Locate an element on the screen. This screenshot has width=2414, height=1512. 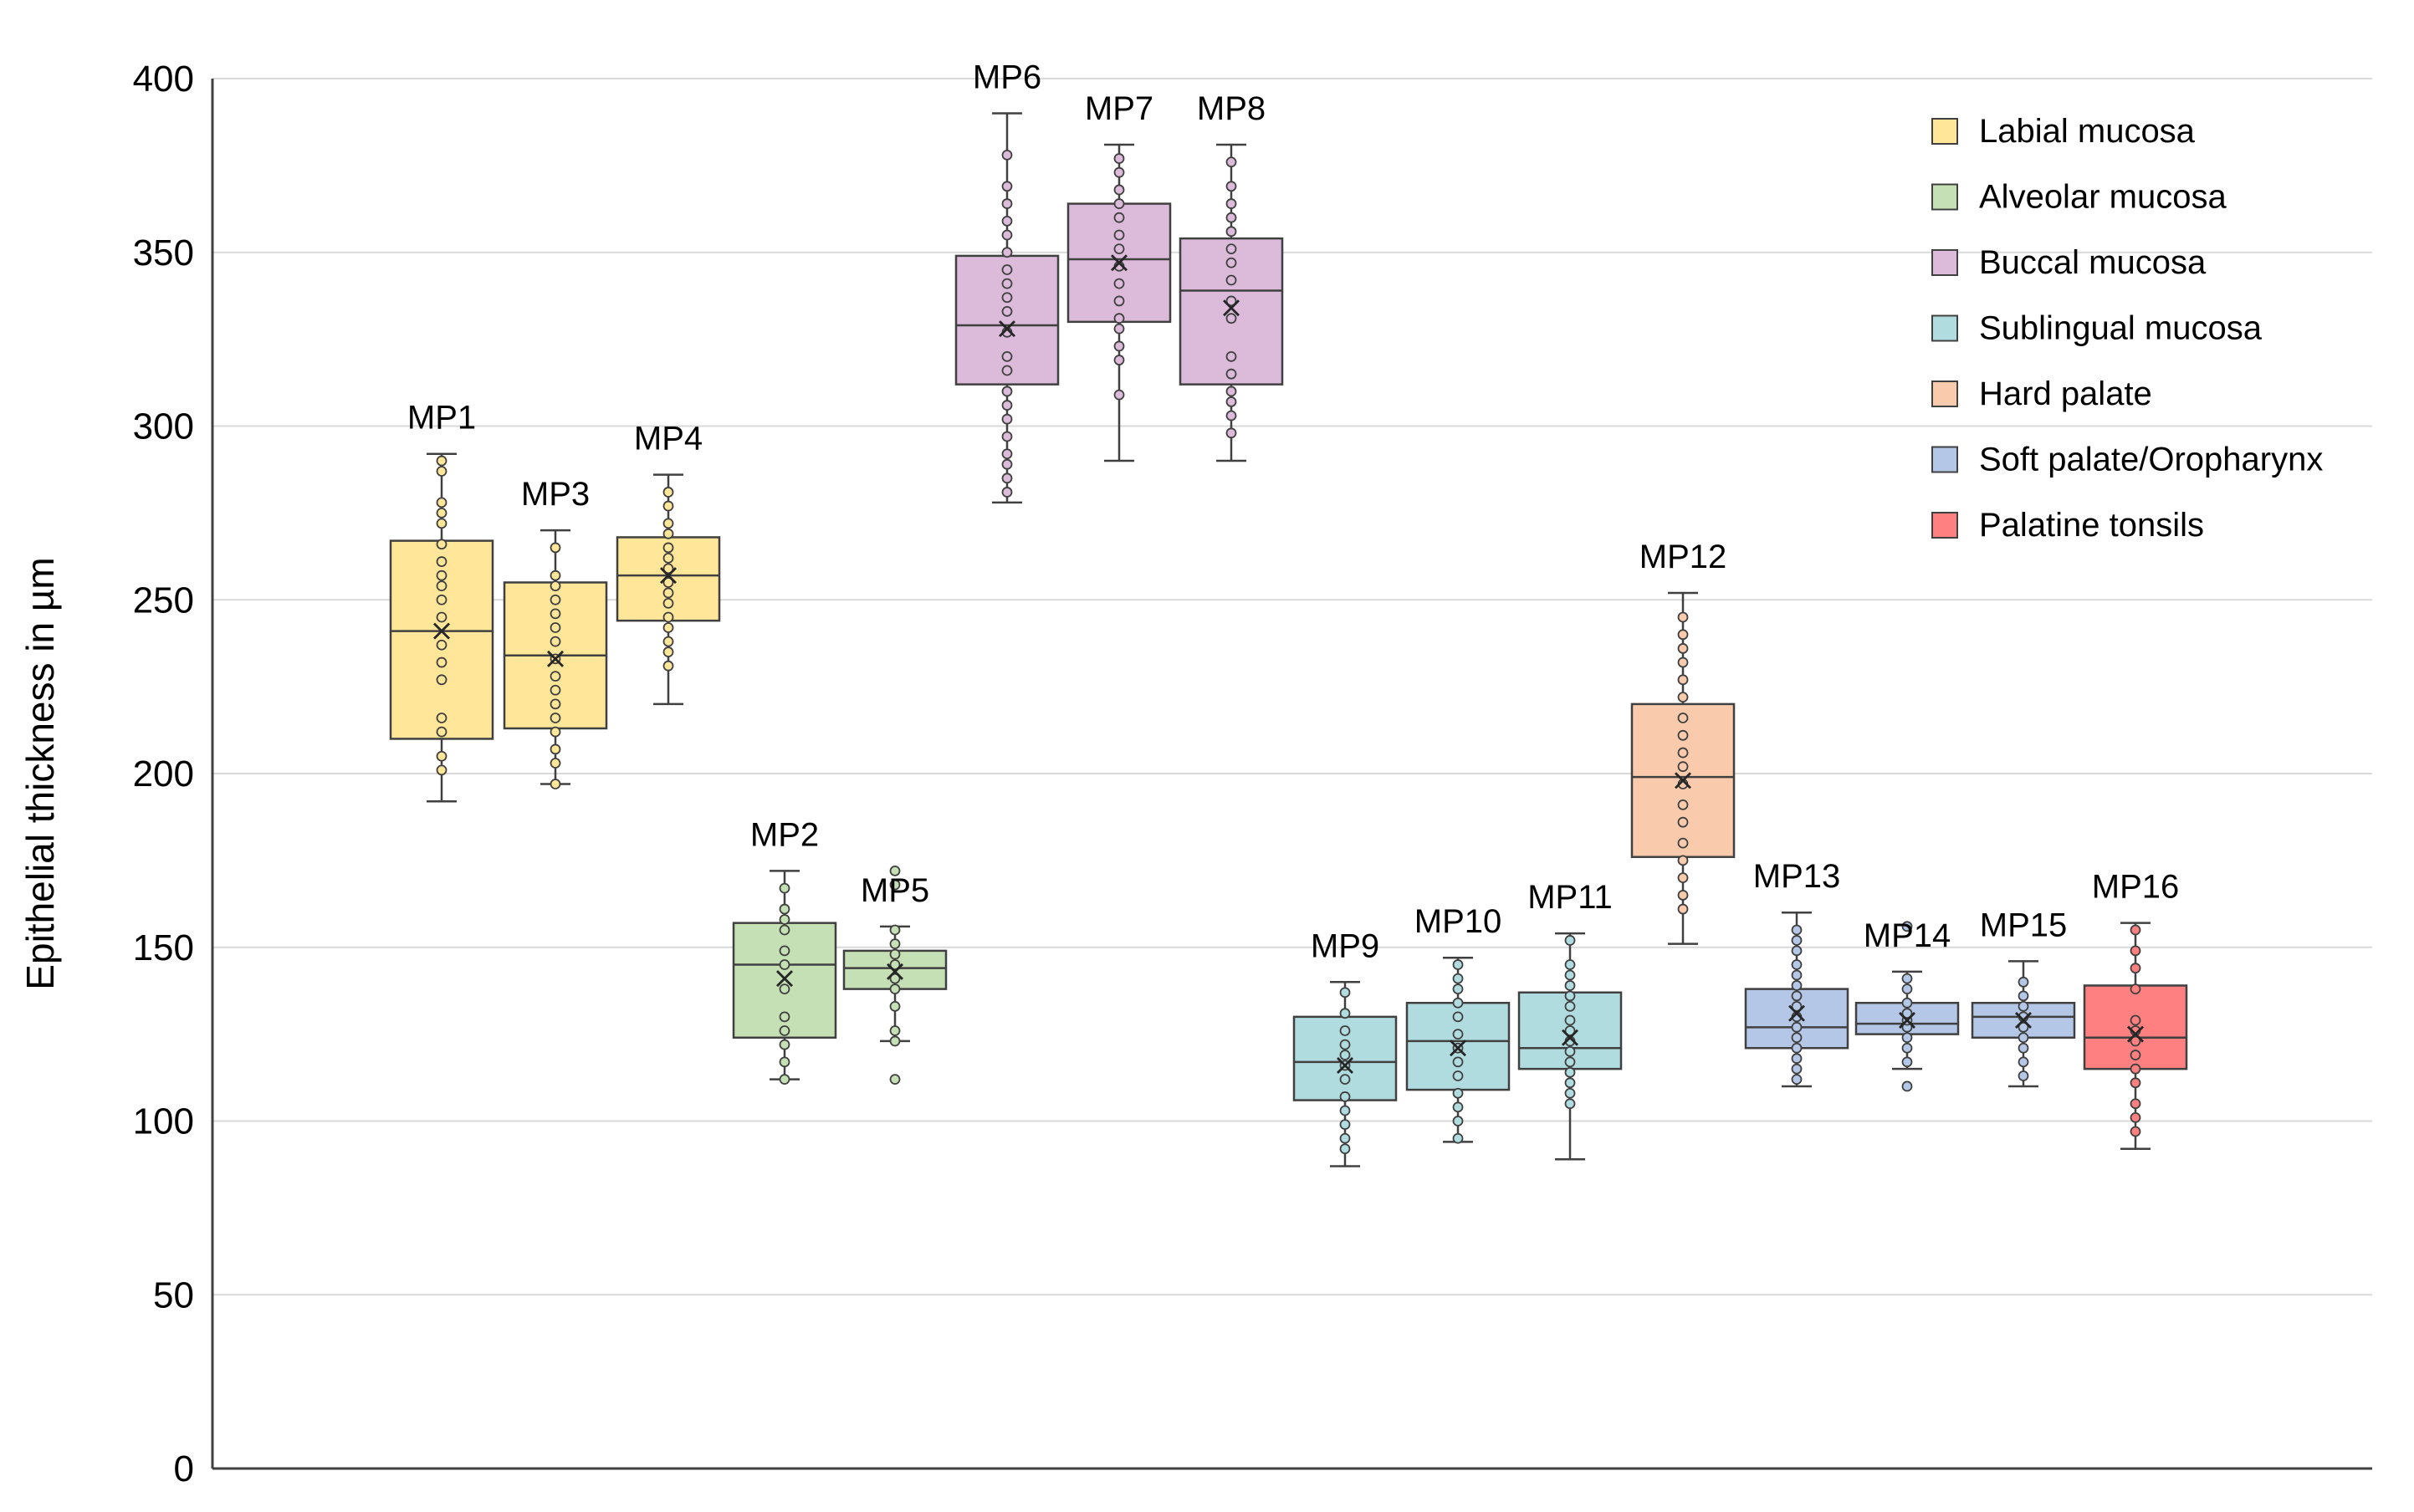
box-label: MP3 is located at coordinates (555, 494).